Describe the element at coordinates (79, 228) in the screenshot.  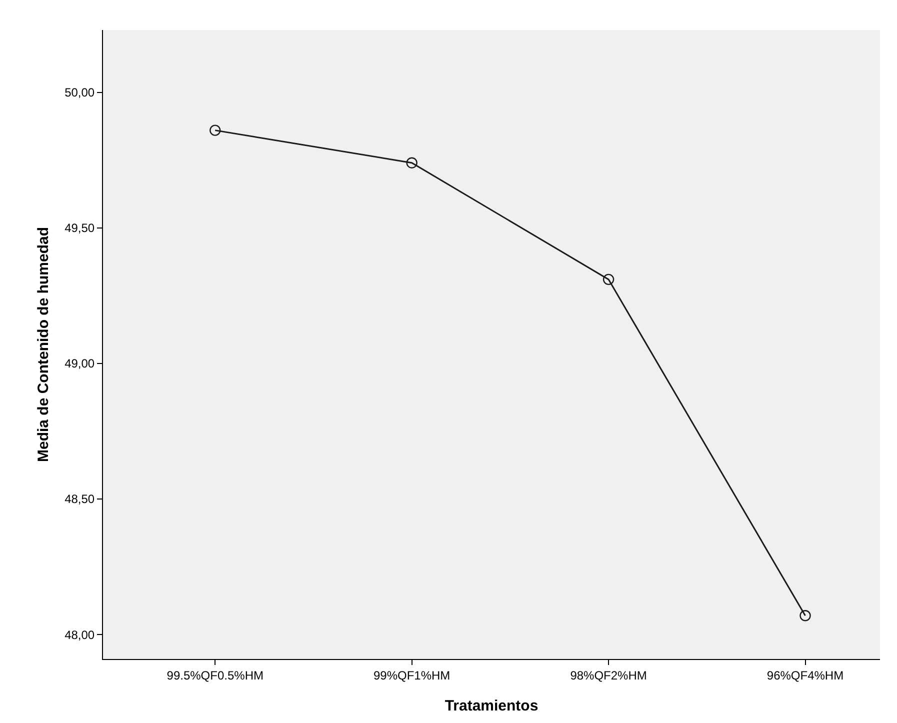
I see `y-tick-label: 49,50` at that location.